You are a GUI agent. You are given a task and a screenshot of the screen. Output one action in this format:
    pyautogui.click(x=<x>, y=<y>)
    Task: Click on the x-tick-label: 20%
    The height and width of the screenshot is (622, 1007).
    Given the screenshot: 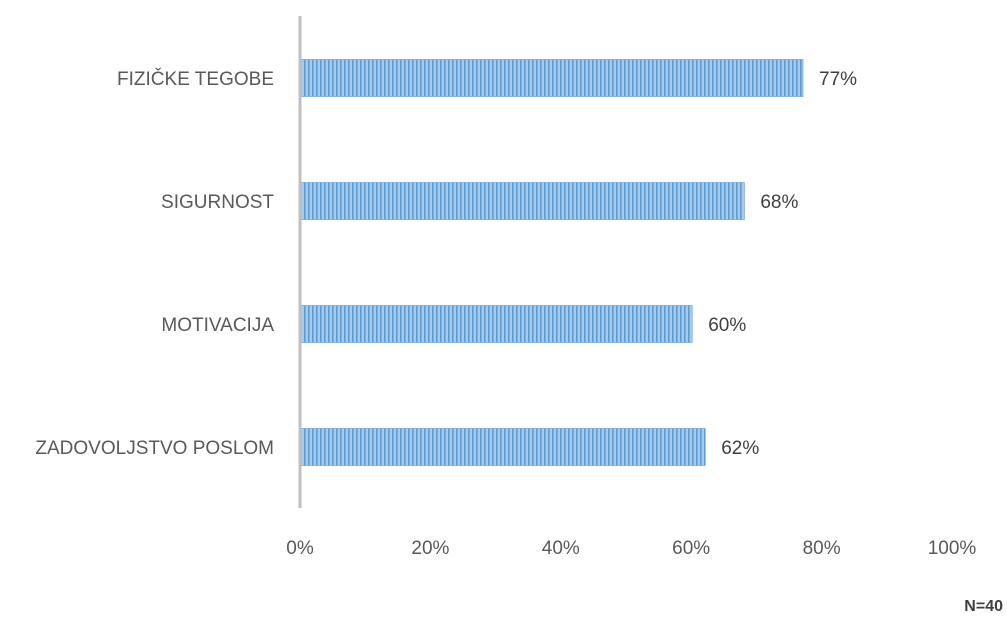 What is the action you would take?
    pyautogui.click(x=430, y=548)
    